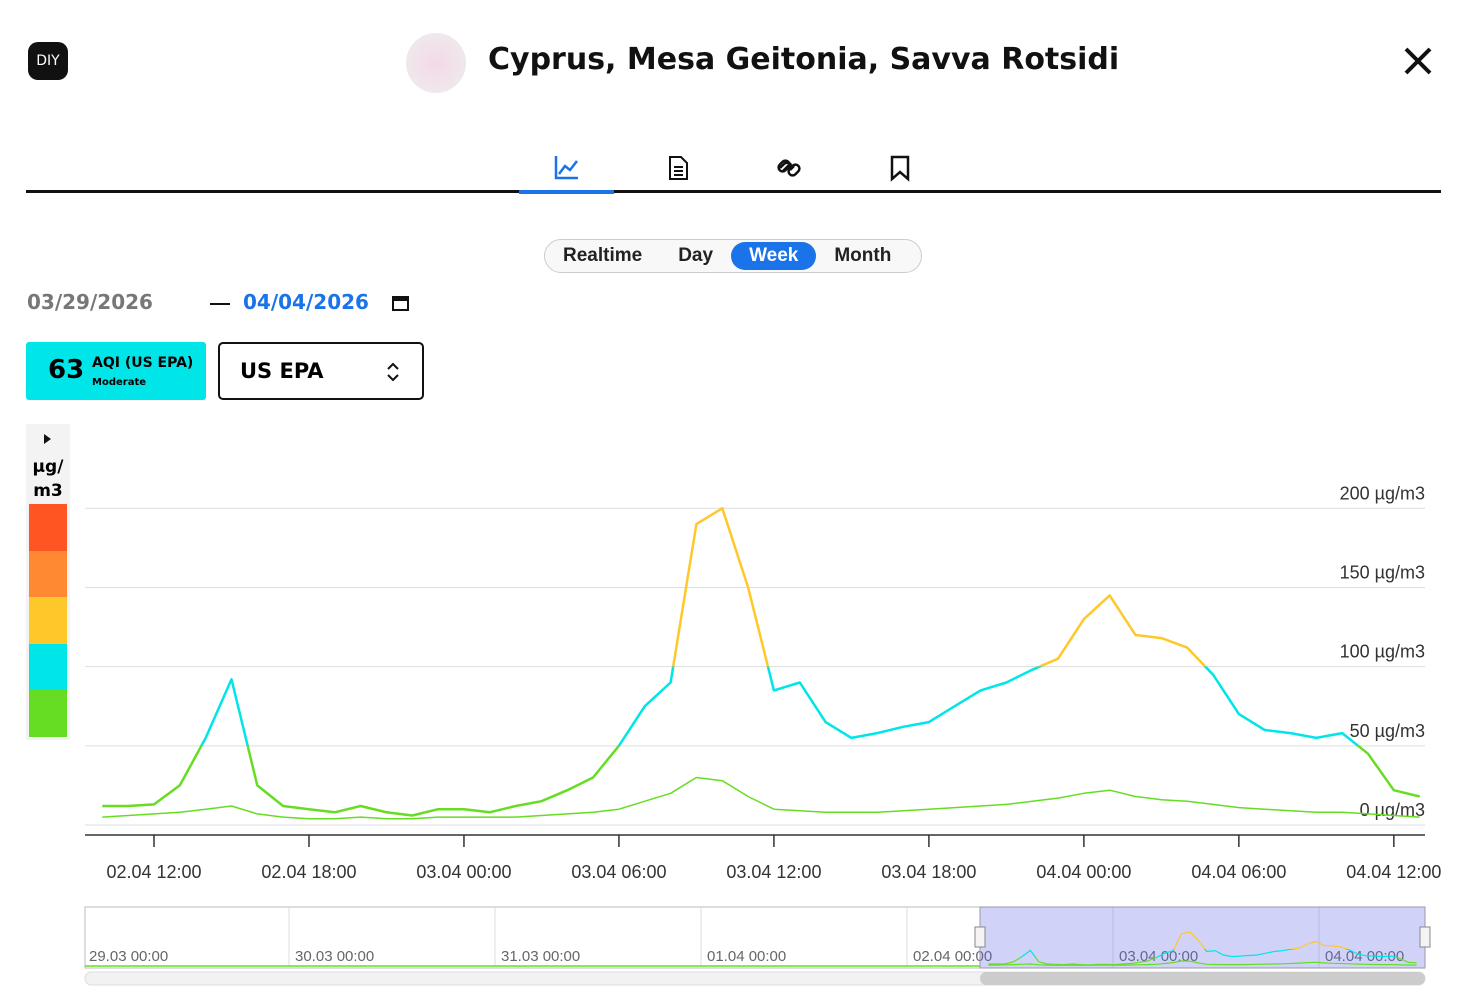 This screenshot has height=999, width=1464. What do you see at coordinates (1238, 872) in the screenshot?
I see `x-tick-label: 04.04 06:00` at bounding box center [1238, 872].